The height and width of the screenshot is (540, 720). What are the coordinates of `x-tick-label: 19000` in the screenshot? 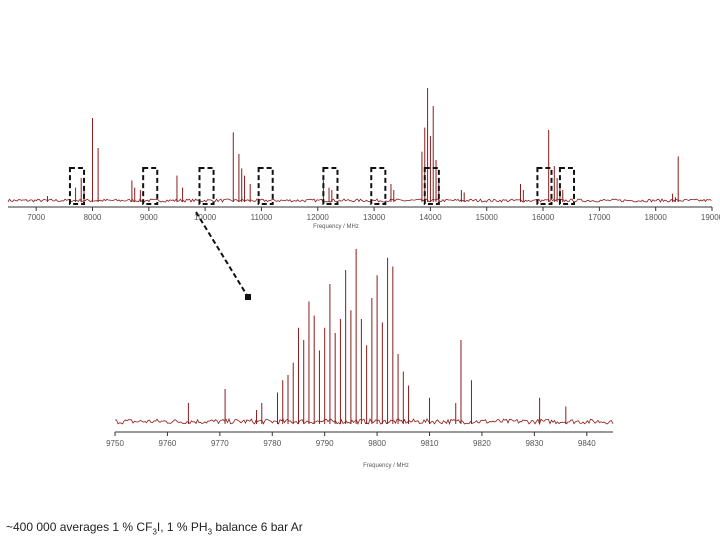 It's located at (710, 217).